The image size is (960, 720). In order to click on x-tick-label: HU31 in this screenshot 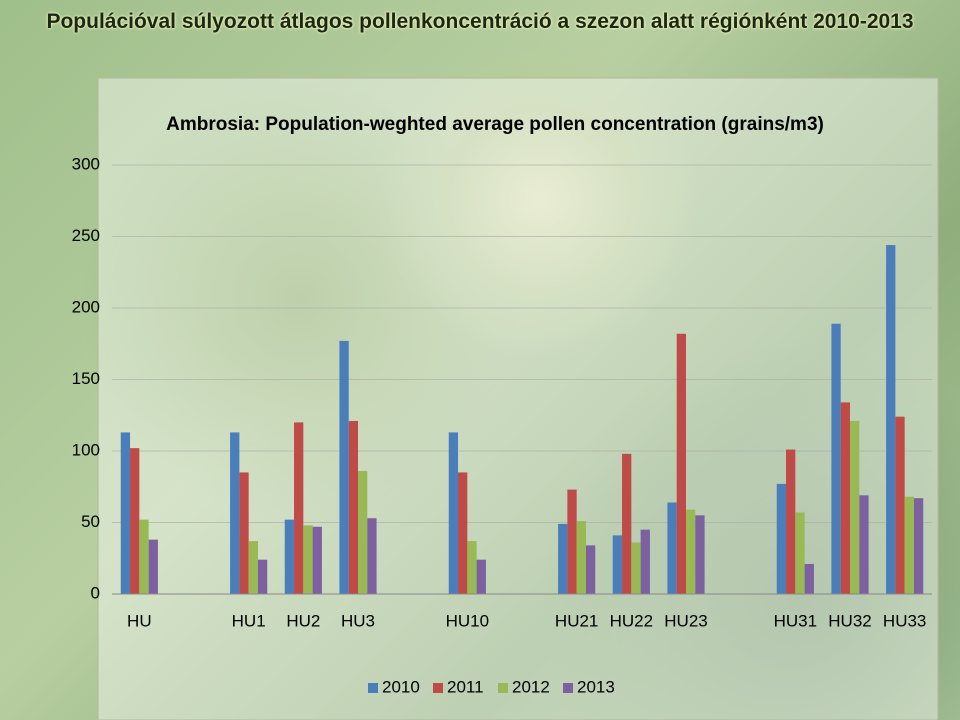, I will do `click(795, 620)`.